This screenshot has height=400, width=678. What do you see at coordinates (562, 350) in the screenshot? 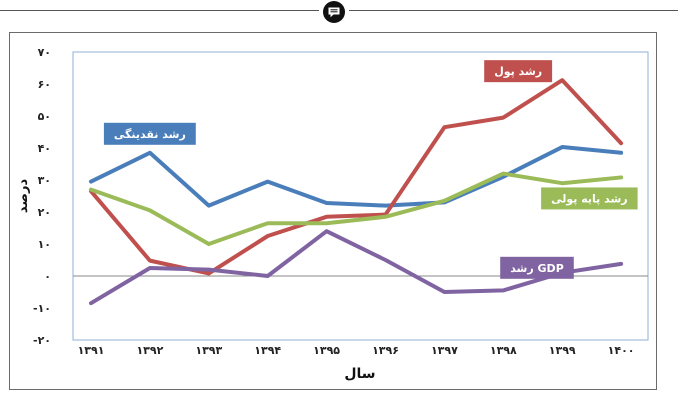
I see `x-tick-label: ۱۳۹۹` at bounding box center [562, 350].